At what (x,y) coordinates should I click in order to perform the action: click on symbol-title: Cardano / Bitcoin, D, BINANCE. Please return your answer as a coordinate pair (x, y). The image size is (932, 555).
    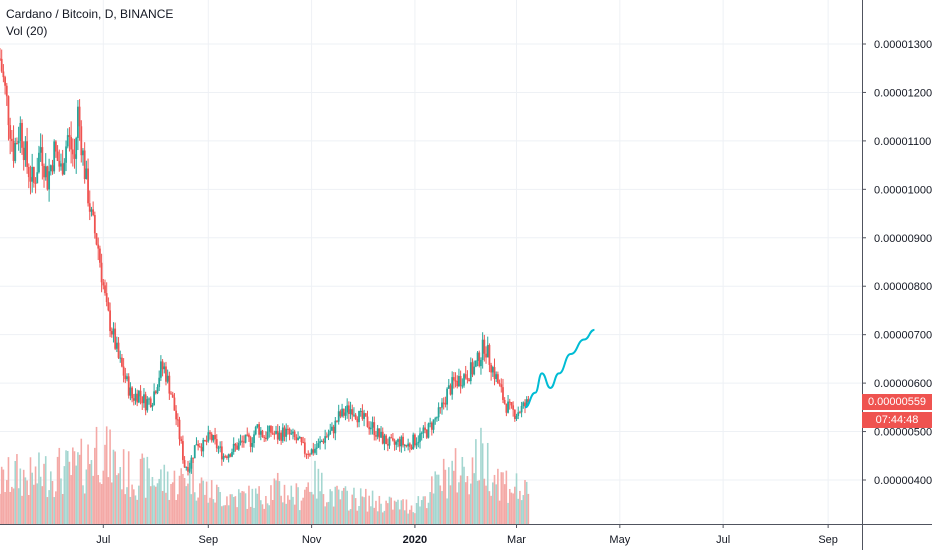
    Looking at the image, I should click on (90, 14).